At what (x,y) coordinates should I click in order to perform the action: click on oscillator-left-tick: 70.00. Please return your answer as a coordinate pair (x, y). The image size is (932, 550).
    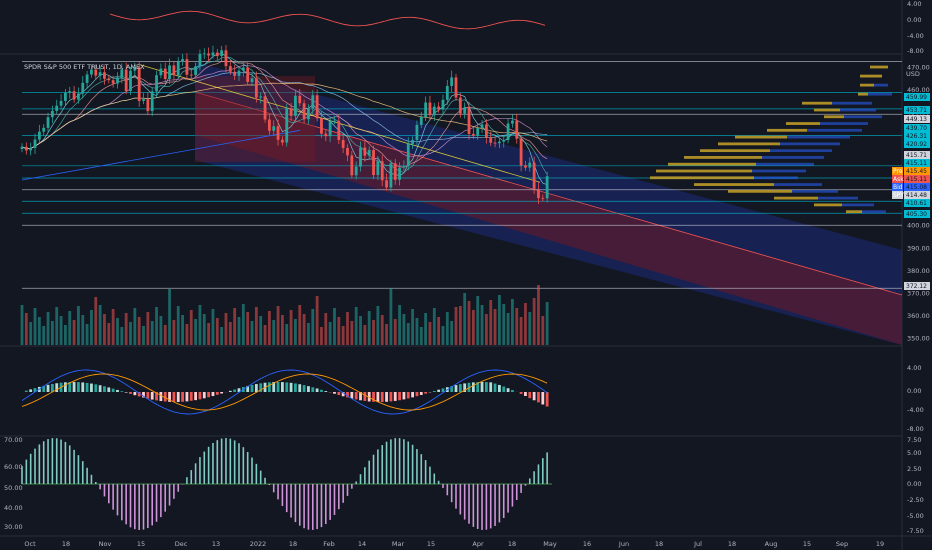
    Looking at the image, I should click on (13, 440).